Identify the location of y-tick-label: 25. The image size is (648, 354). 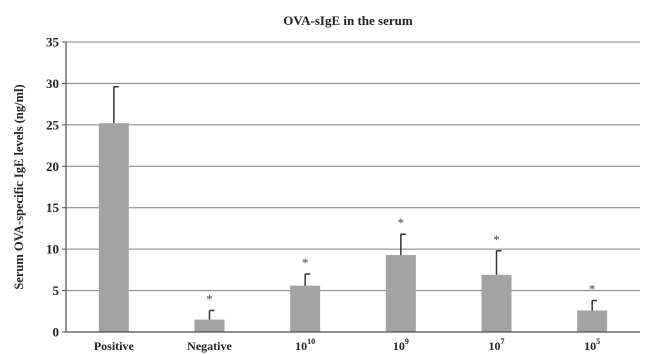
(53, 124).